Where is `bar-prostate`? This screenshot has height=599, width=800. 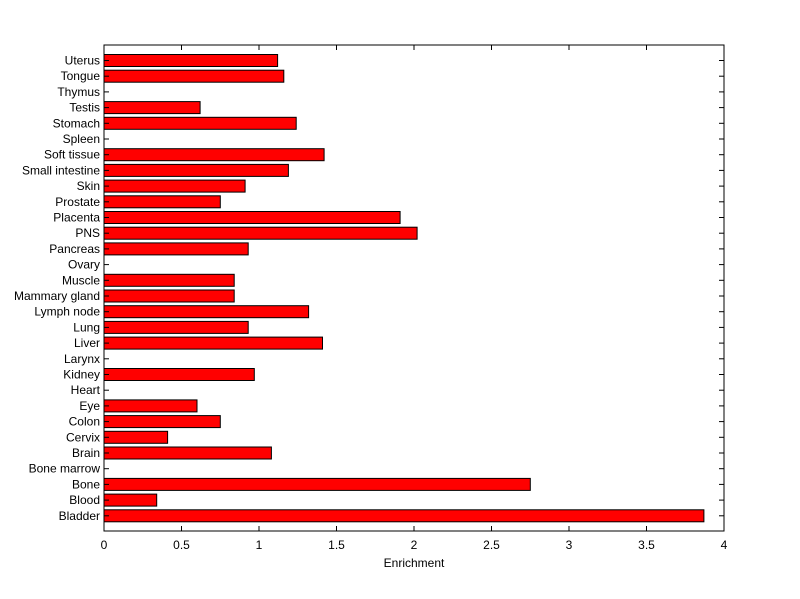
bar-prostate is located at coordinates (162, 202).